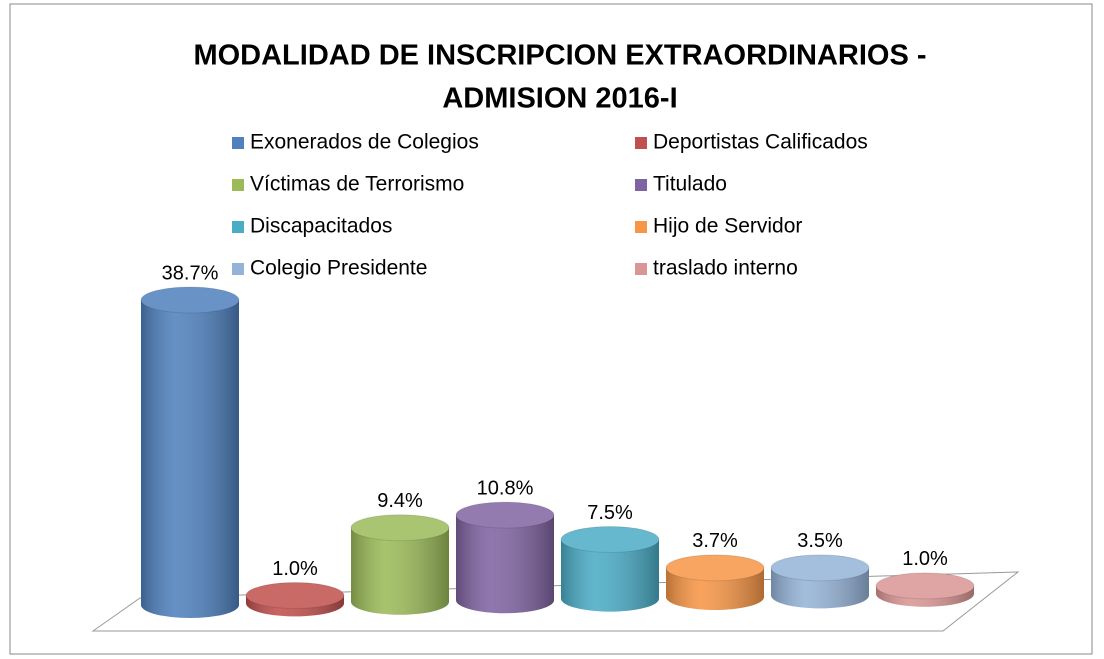 The width and height of the screenshot is (1104, 659). What do you see at coordinates (400, 501) in the screenshot?
I see `data-label: 9.4%` at bounding box center [400, 501].